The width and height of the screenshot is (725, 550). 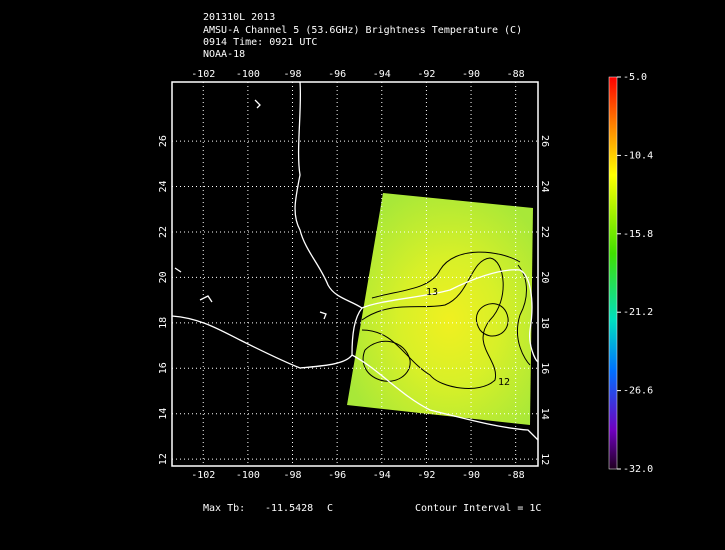 I want to click on swath, so click(x=440, y=309).